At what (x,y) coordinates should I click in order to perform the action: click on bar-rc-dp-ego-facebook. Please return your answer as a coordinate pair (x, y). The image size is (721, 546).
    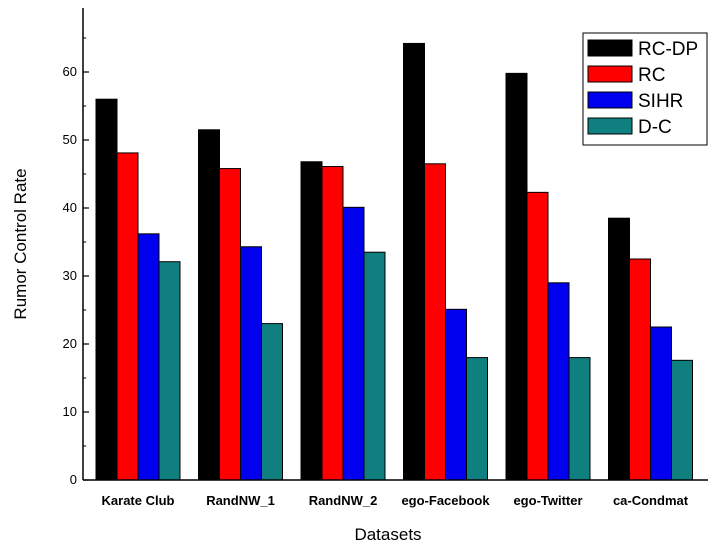
    Looking at the image, I should click on (414, 261).